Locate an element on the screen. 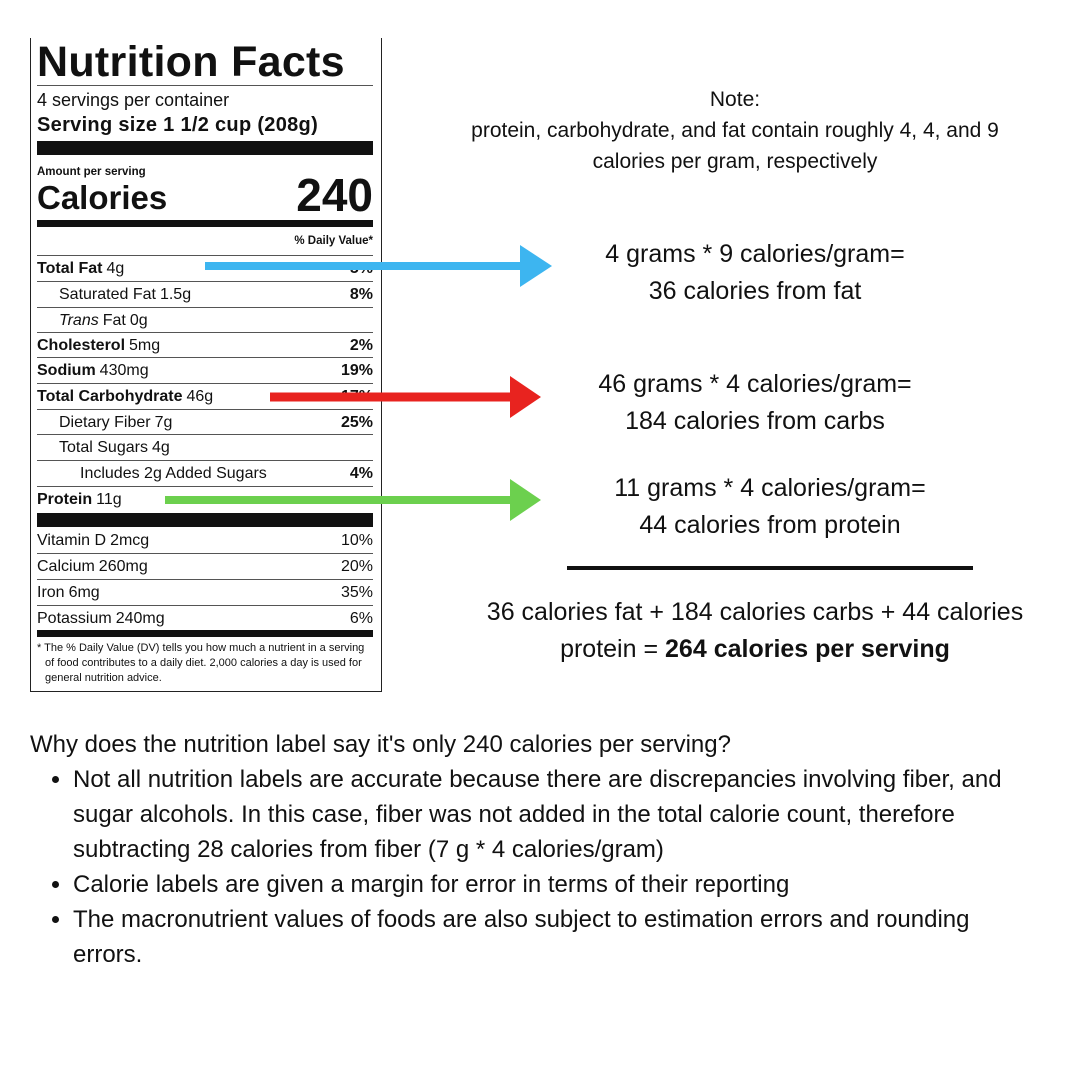  carb-arrow is located at coordinates (405, 397).